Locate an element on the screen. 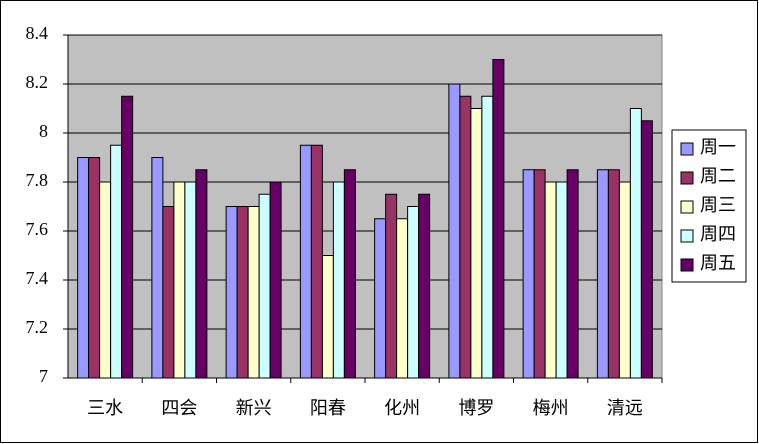 The image size is (759, 444). y-tick-label: 7.2 is located at coordinates (37, 327).